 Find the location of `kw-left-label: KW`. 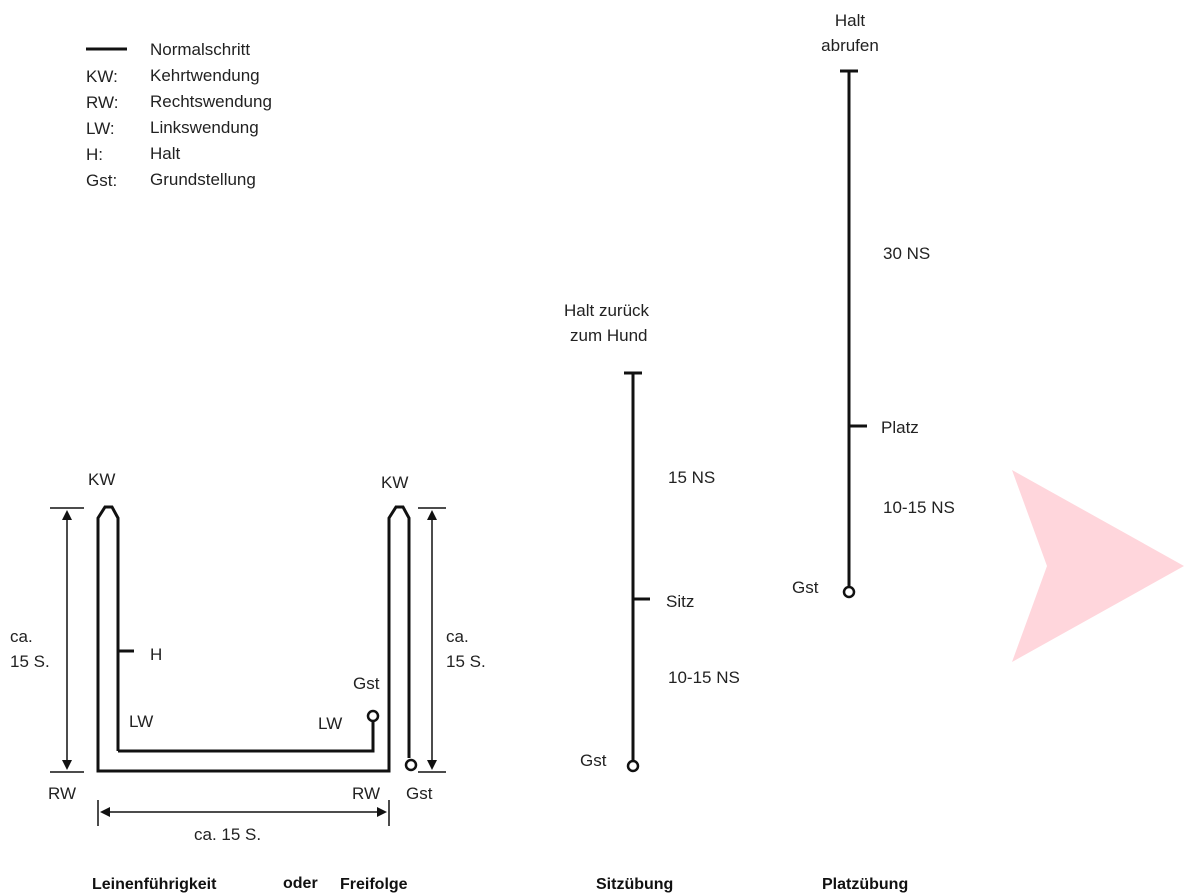

kw-left-label: KW is located at coordinates (101, 479).